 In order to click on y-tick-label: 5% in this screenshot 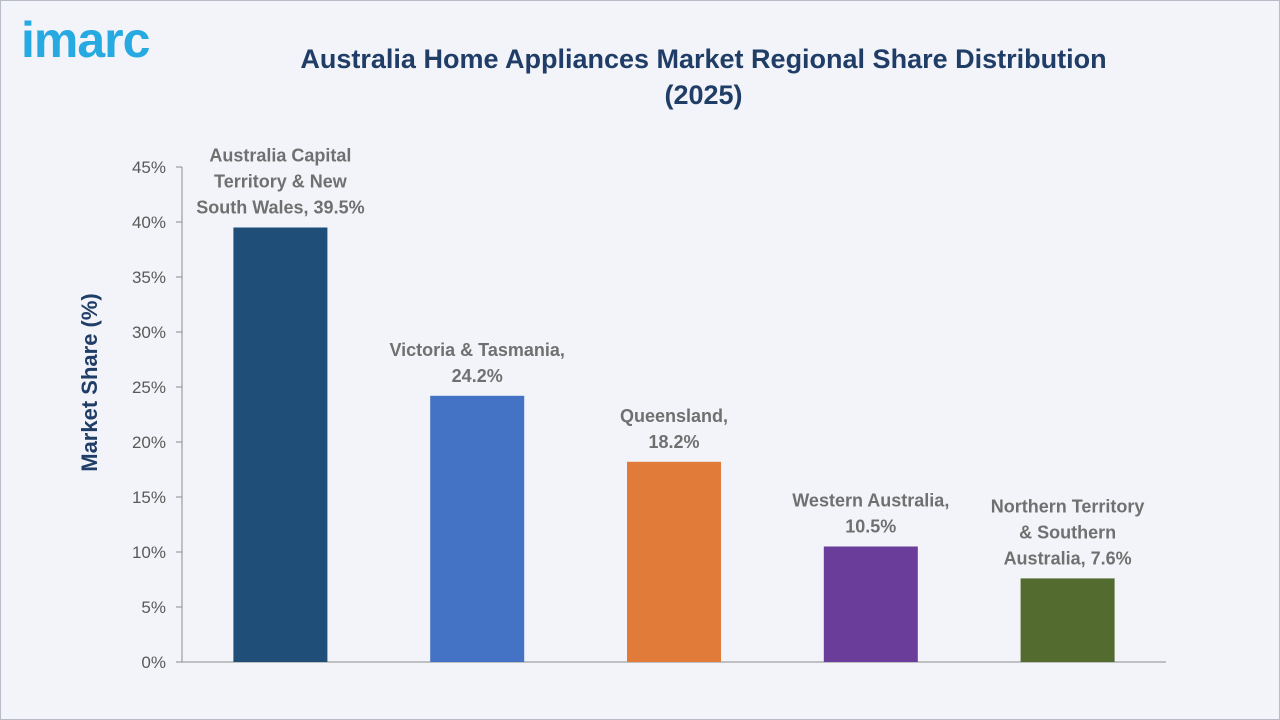, I will do `click(153, 607)`.